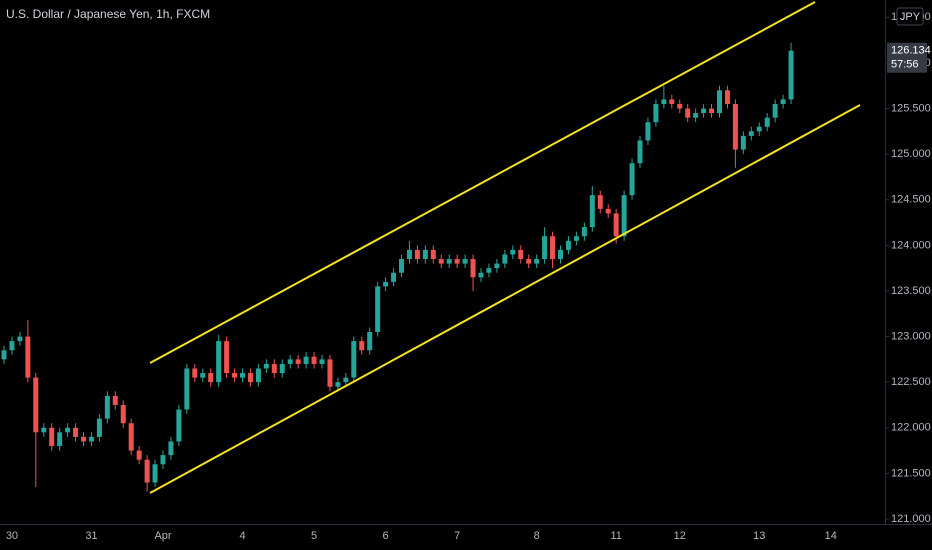 The image size is (932, 550). I want to click on x-tick-label: 4, so click(242, 536).